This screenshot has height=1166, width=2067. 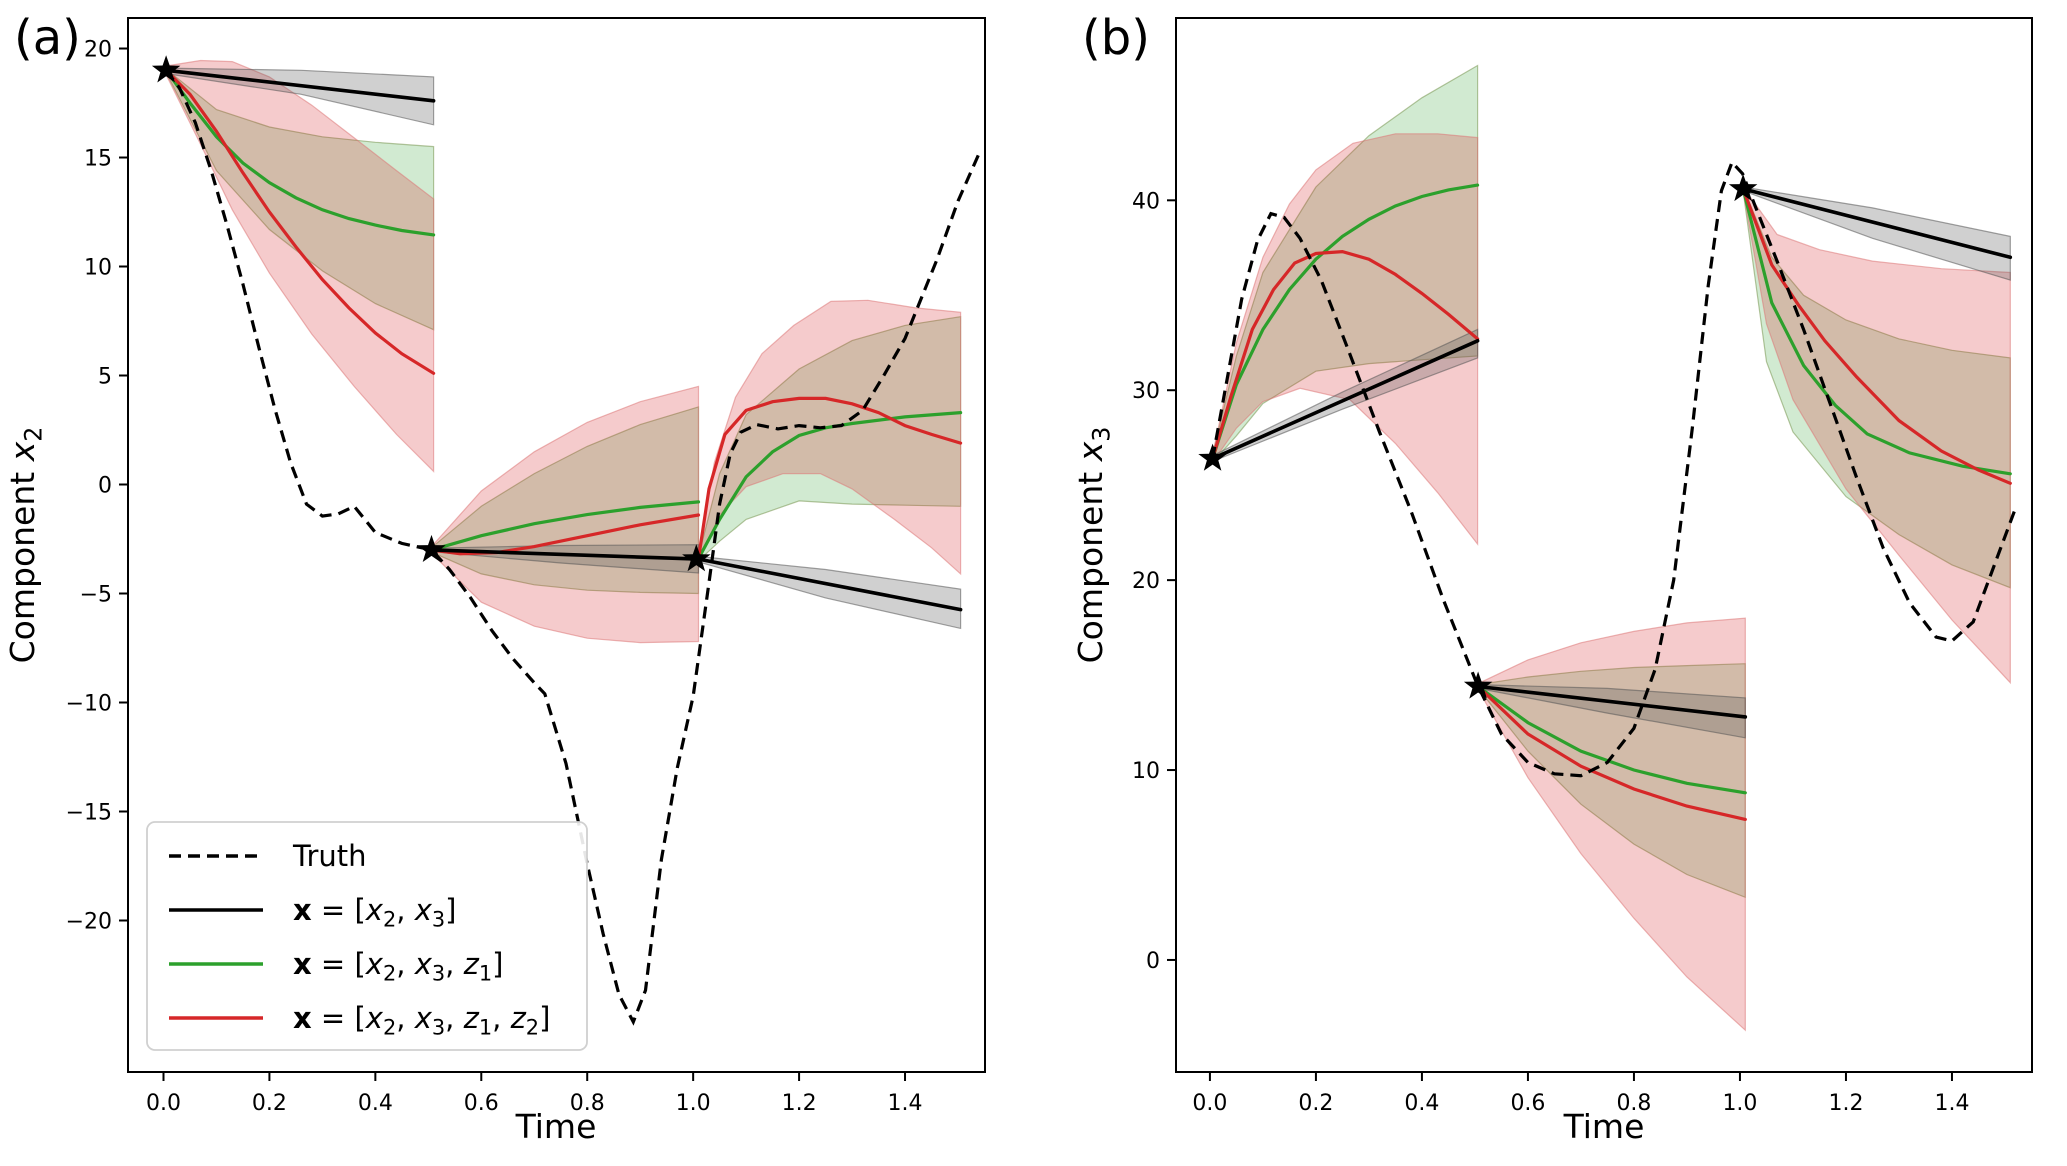 I want to click on legend-label: x = [x2, x3, z1], so click(x=398, y=966).